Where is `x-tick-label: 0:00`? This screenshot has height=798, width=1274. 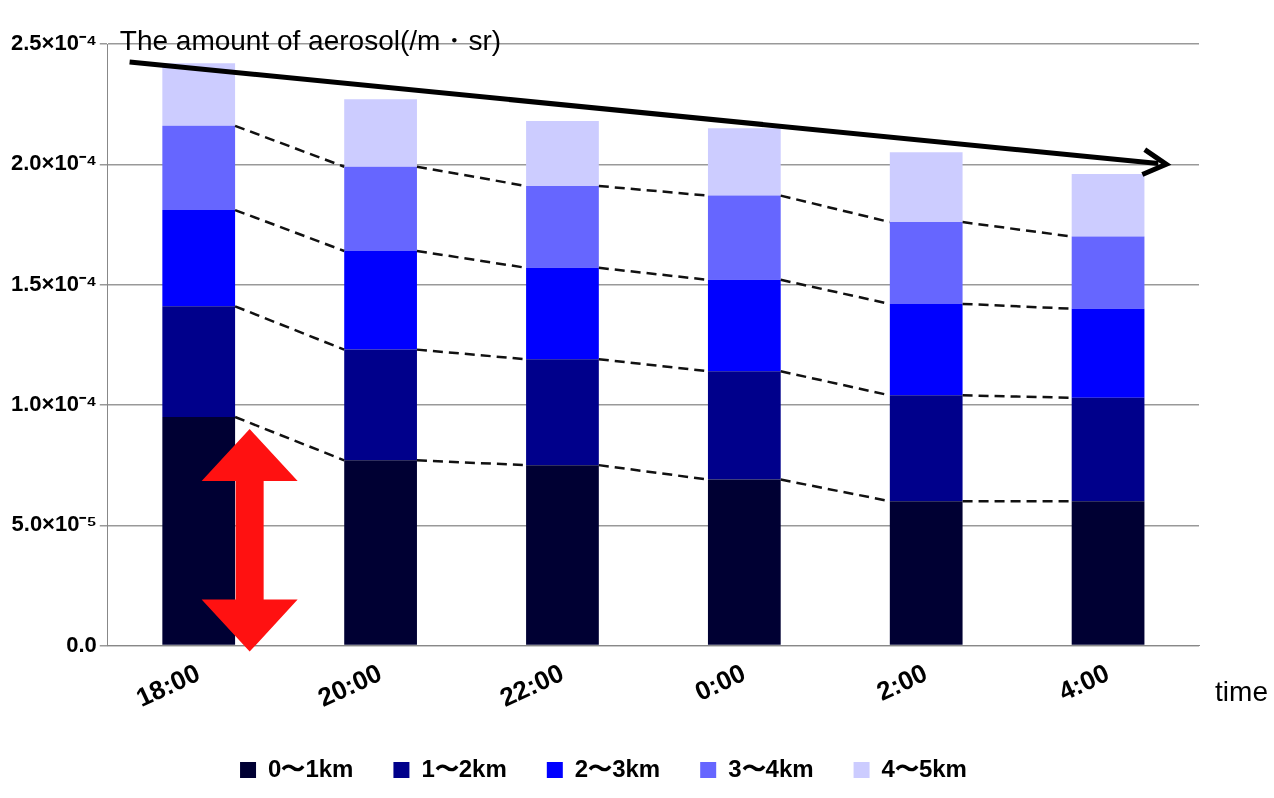
x-tick-label: 0:00 is located at coordinates (720, 682).